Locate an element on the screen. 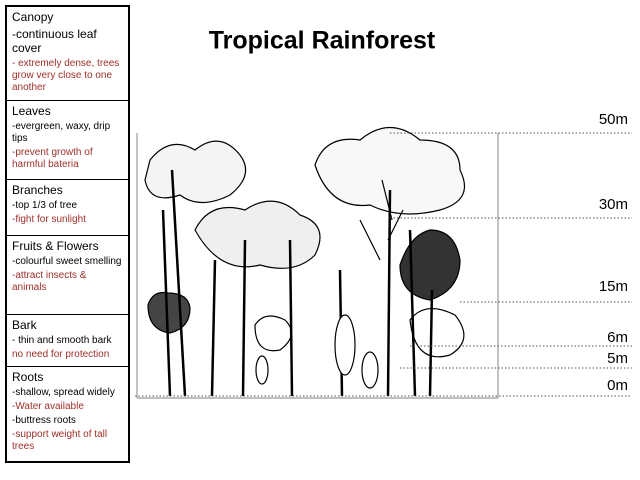 This screenshot has width=640, height=480. section-heading: Leaves is located at coordinates (31, 111).